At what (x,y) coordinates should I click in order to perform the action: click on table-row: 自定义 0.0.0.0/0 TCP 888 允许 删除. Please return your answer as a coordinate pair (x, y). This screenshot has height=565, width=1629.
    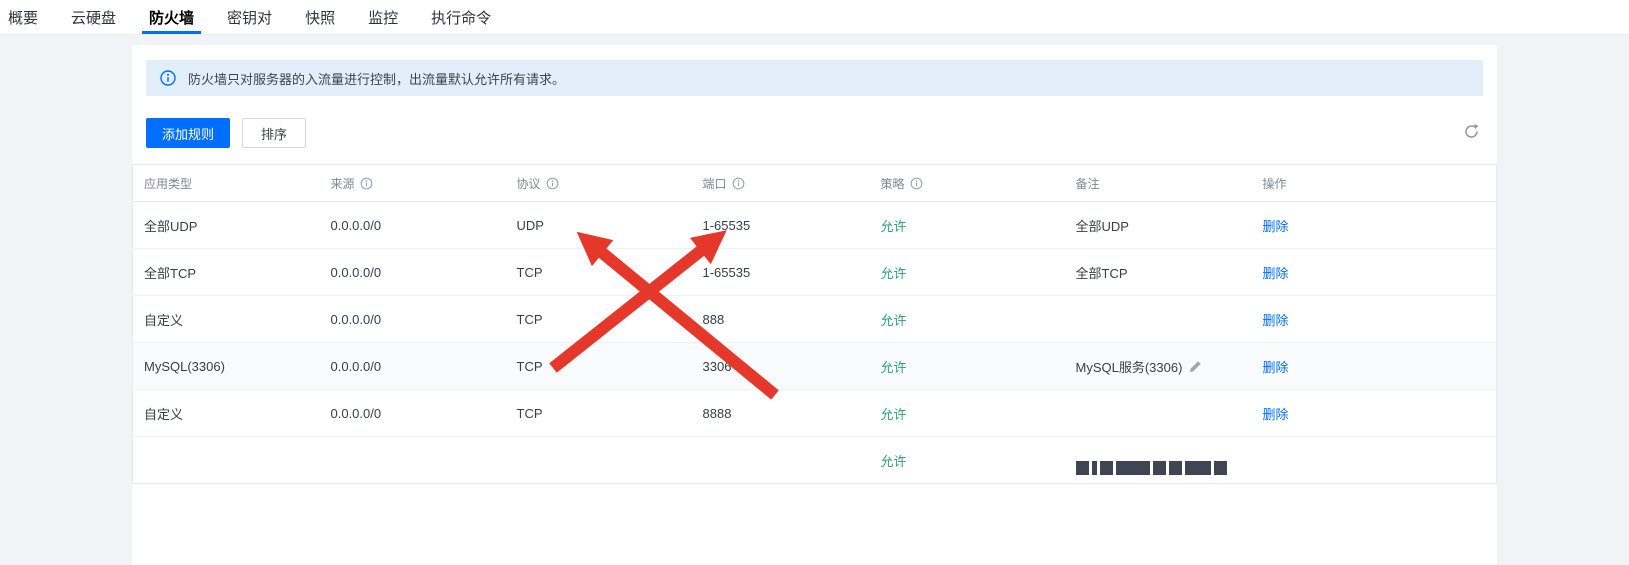
    Looking at the image, I should click on (814, 319).